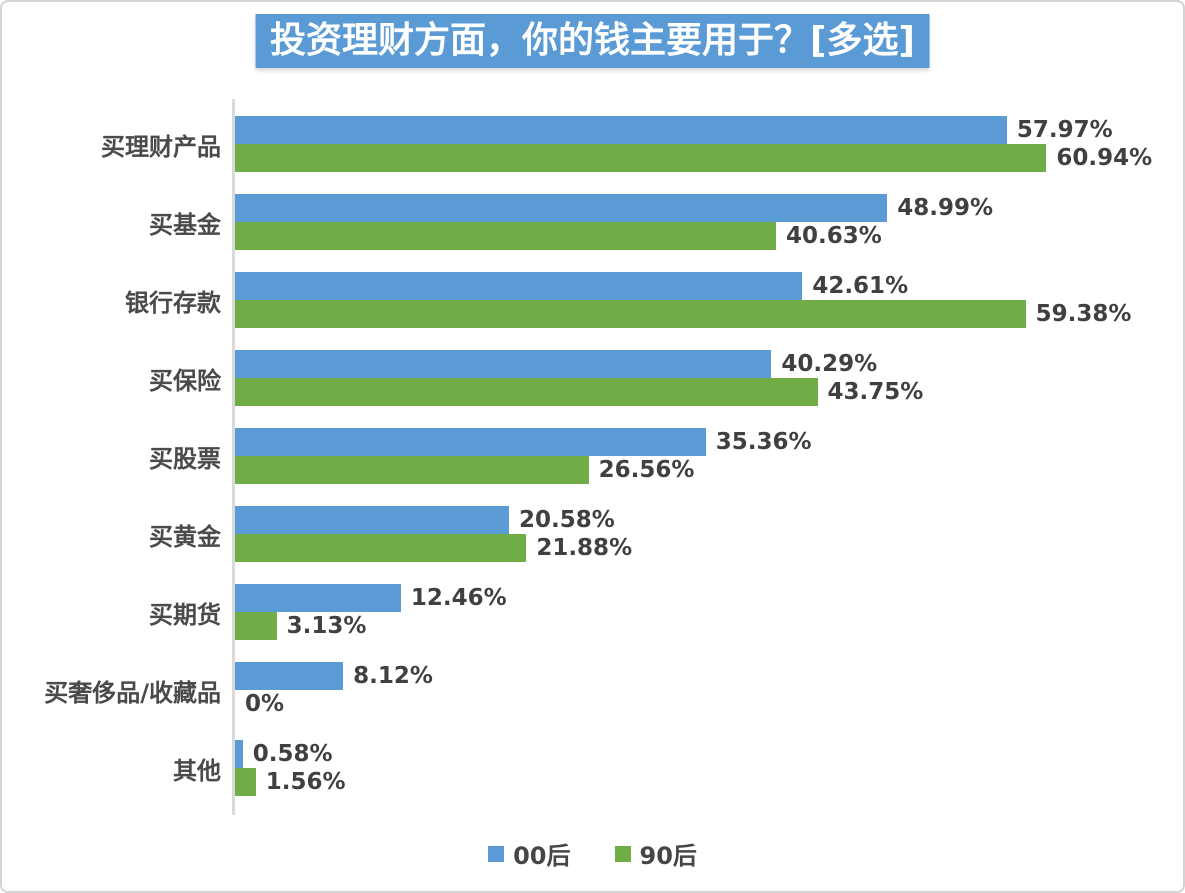 Image resolution: width=1185 pixels, height=893 pixels. I want to click on category-label: 其他, so click(197, 770).